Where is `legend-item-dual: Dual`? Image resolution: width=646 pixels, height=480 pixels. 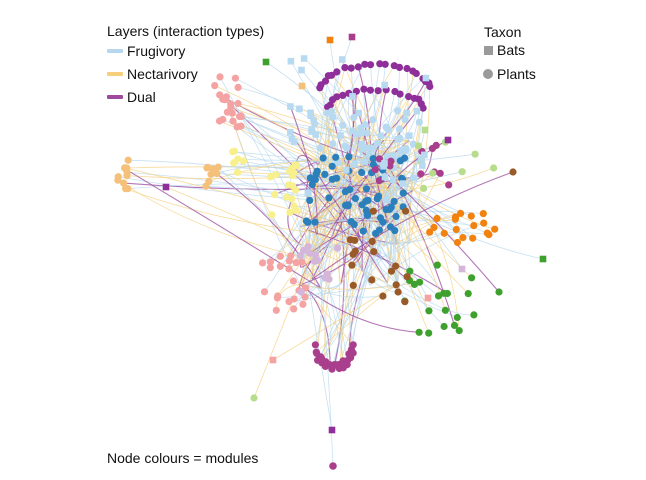
legend-item-dual: Dual is located at coordinates (131, 97).